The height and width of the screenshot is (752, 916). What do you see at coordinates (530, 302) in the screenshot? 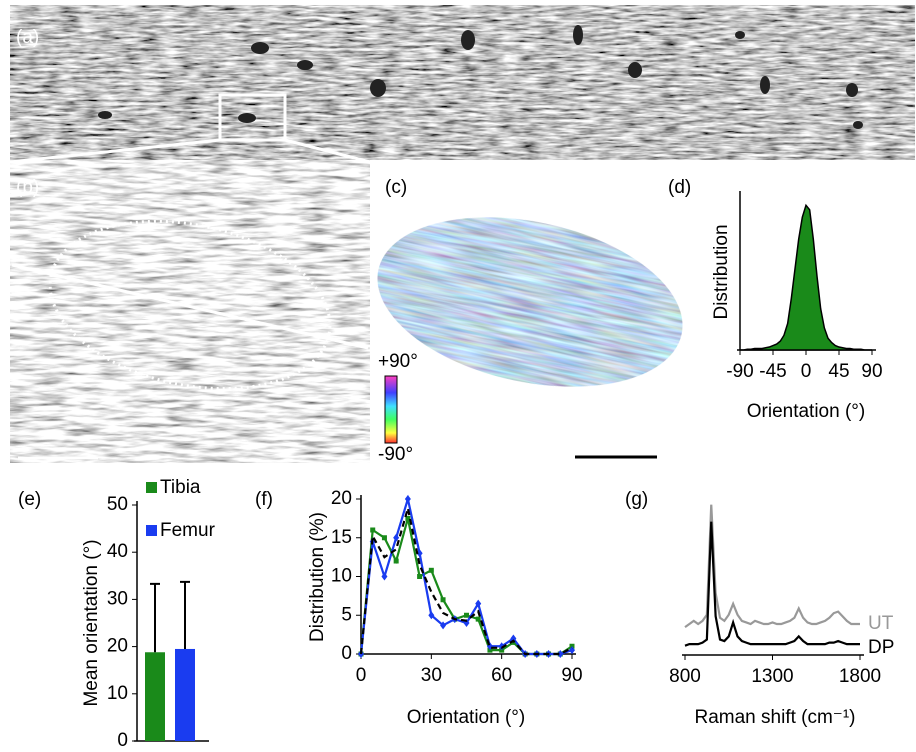
I see `orientation-map` at bounding box center [530, 302].